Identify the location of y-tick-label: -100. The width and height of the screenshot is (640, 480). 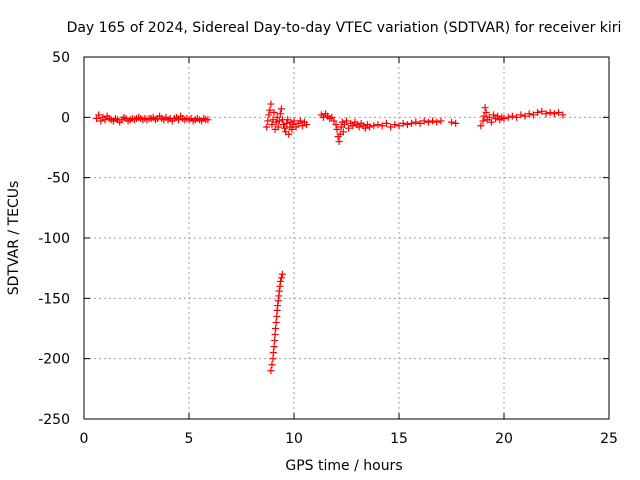
(54, 239).